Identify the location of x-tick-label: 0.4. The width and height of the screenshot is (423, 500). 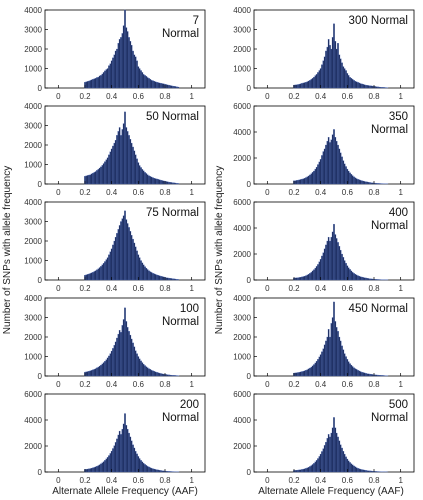
(112, 96).